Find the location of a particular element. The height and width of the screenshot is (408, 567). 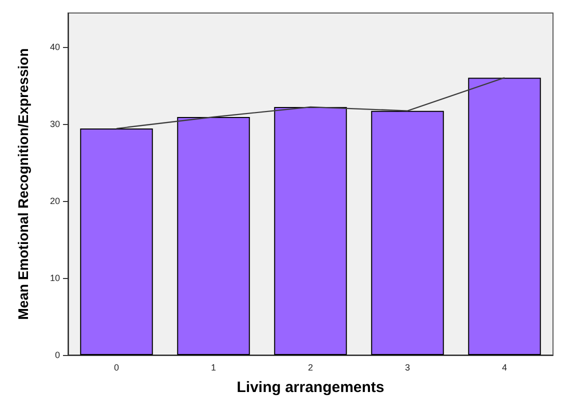

y-tick-label: 30 is located at coordinates (55, 123).